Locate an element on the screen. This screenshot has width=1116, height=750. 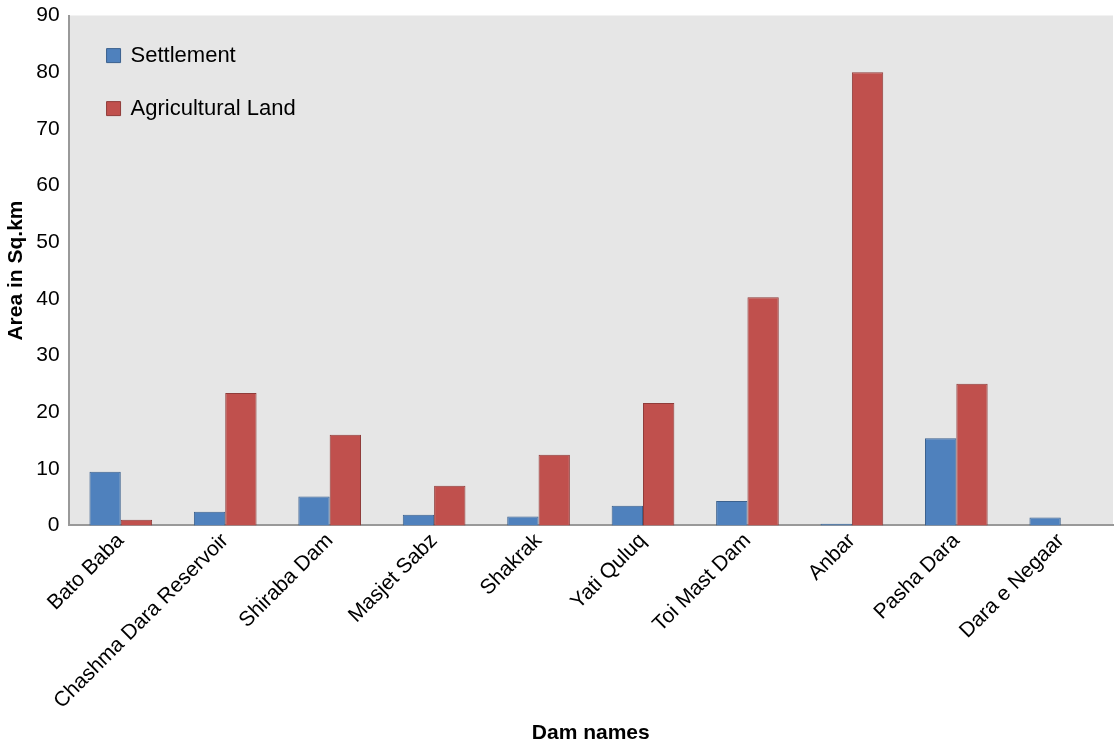
y-tick-label: 50 is located at coordinates (48, 240).